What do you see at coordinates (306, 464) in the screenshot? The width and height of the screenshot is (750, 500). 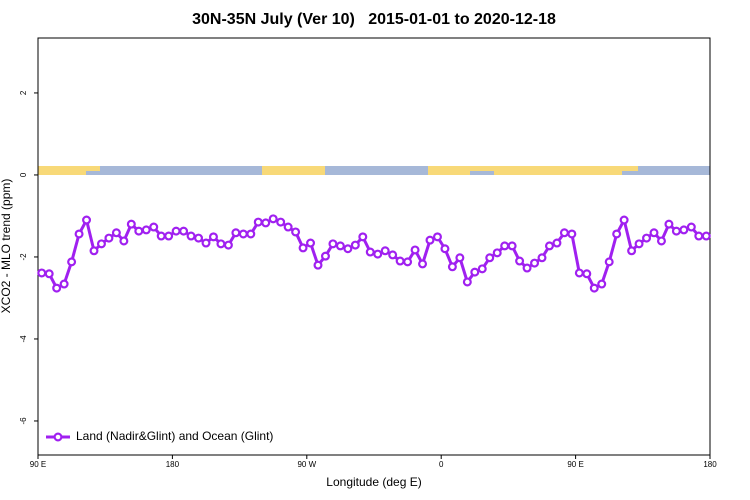 I see `x-tick-label: 90 W` at bounding box center [306, 464].